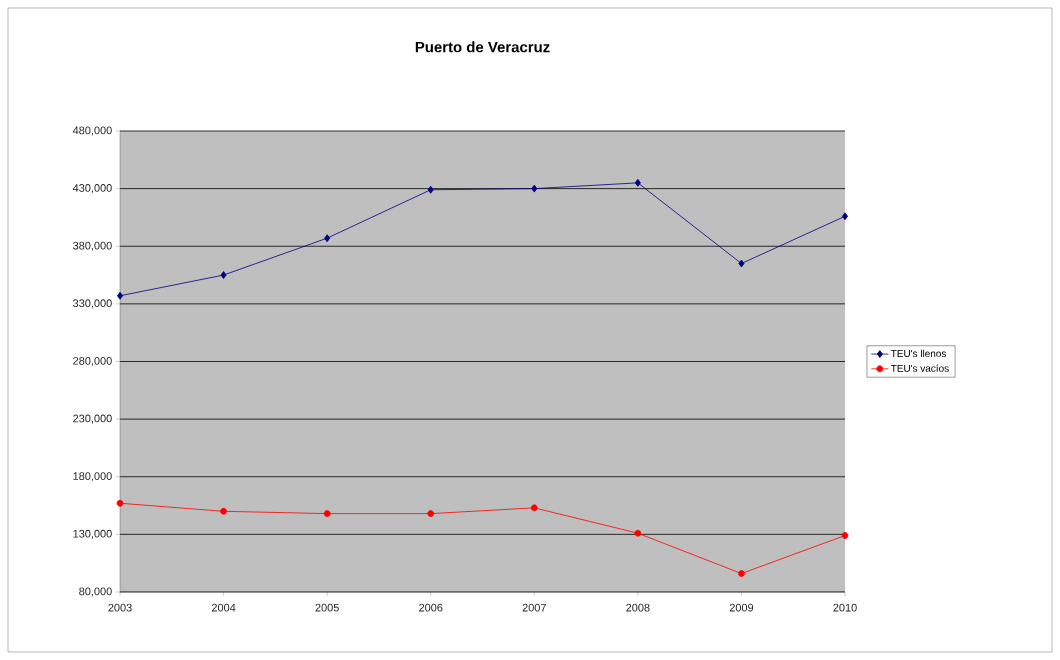 The image size is (1060, 660). I want to click on x-tick-label: 2006, so click(431, 607).